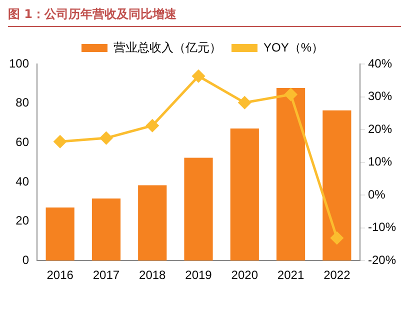 Image resolution: width=409 pixels, height=320 pixels. What do you see at coordinates (380, 129) in the screenshot?
I see `y2-tick-label: 20%` at bounding box center [380, 129].